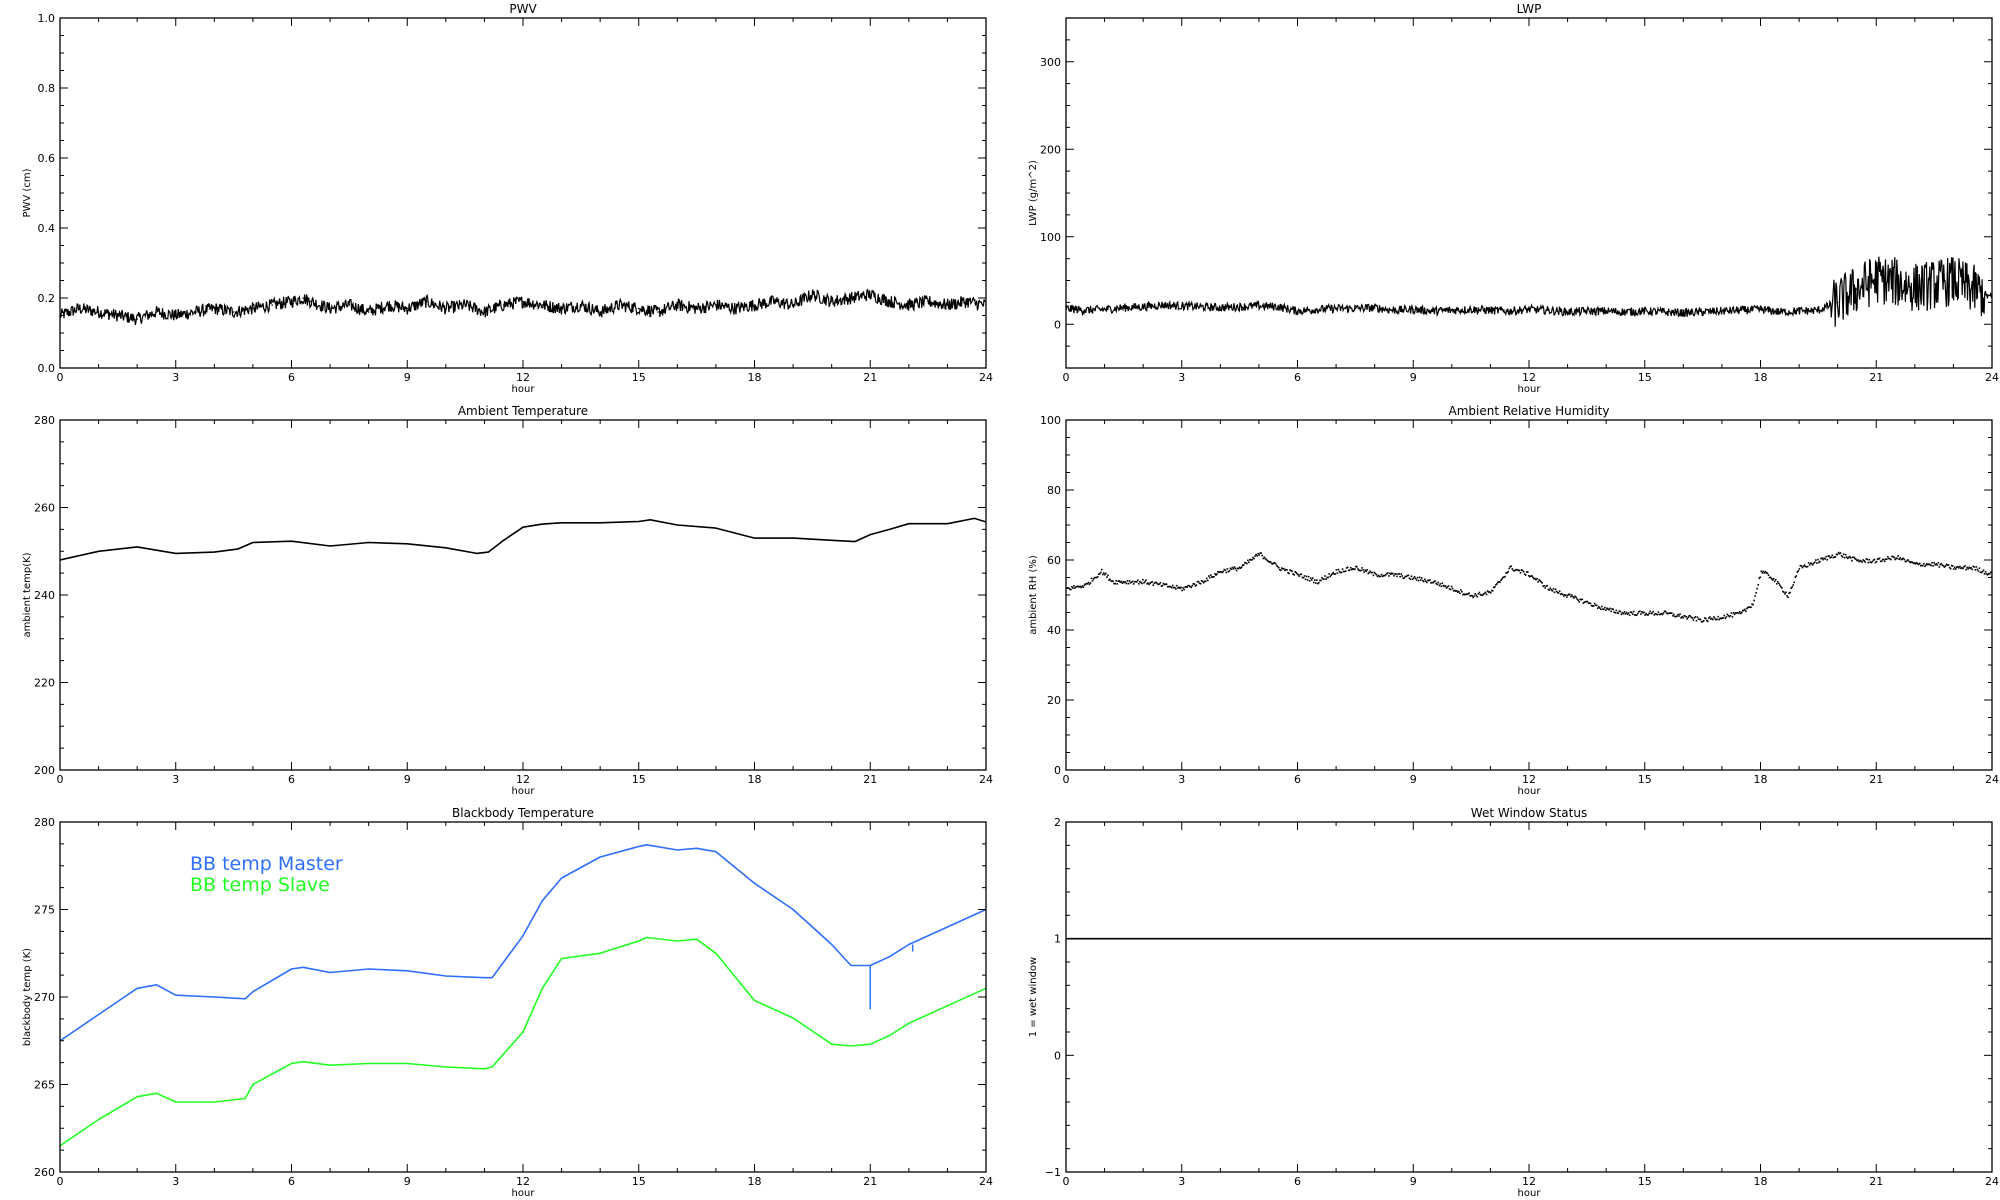  Describe the element at coordinates (60, 1181) in the screenshot. I see `x-tick-label: 0` at that location.